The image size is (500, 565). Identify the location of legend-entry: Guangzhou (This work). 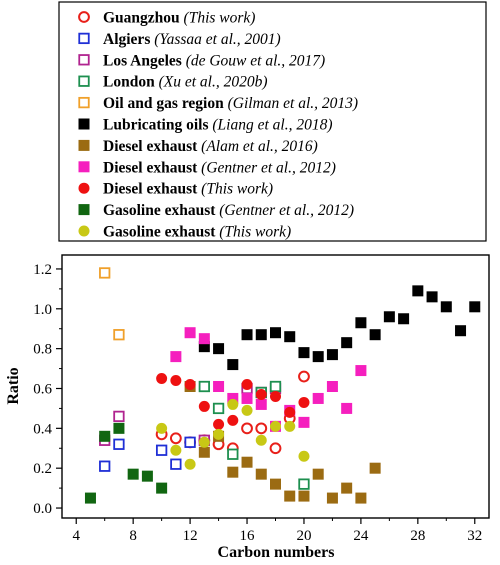
(179, 18).